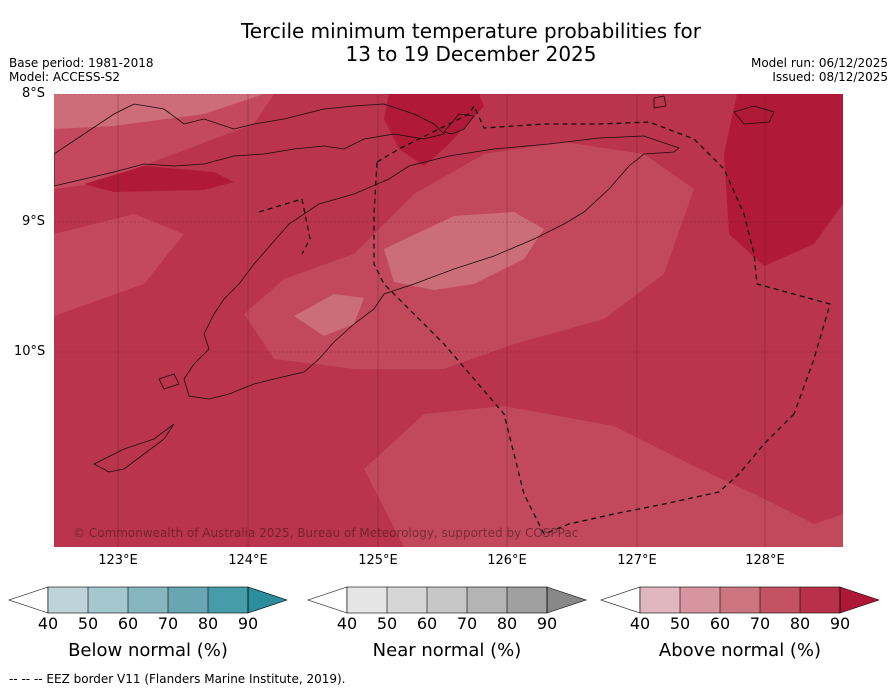 This screenshot has width=896, height=690. What do you see at coordinates (387, 623) in the screenshot?
I see `near-tick-50: 50` at bounding box center [387, 623].